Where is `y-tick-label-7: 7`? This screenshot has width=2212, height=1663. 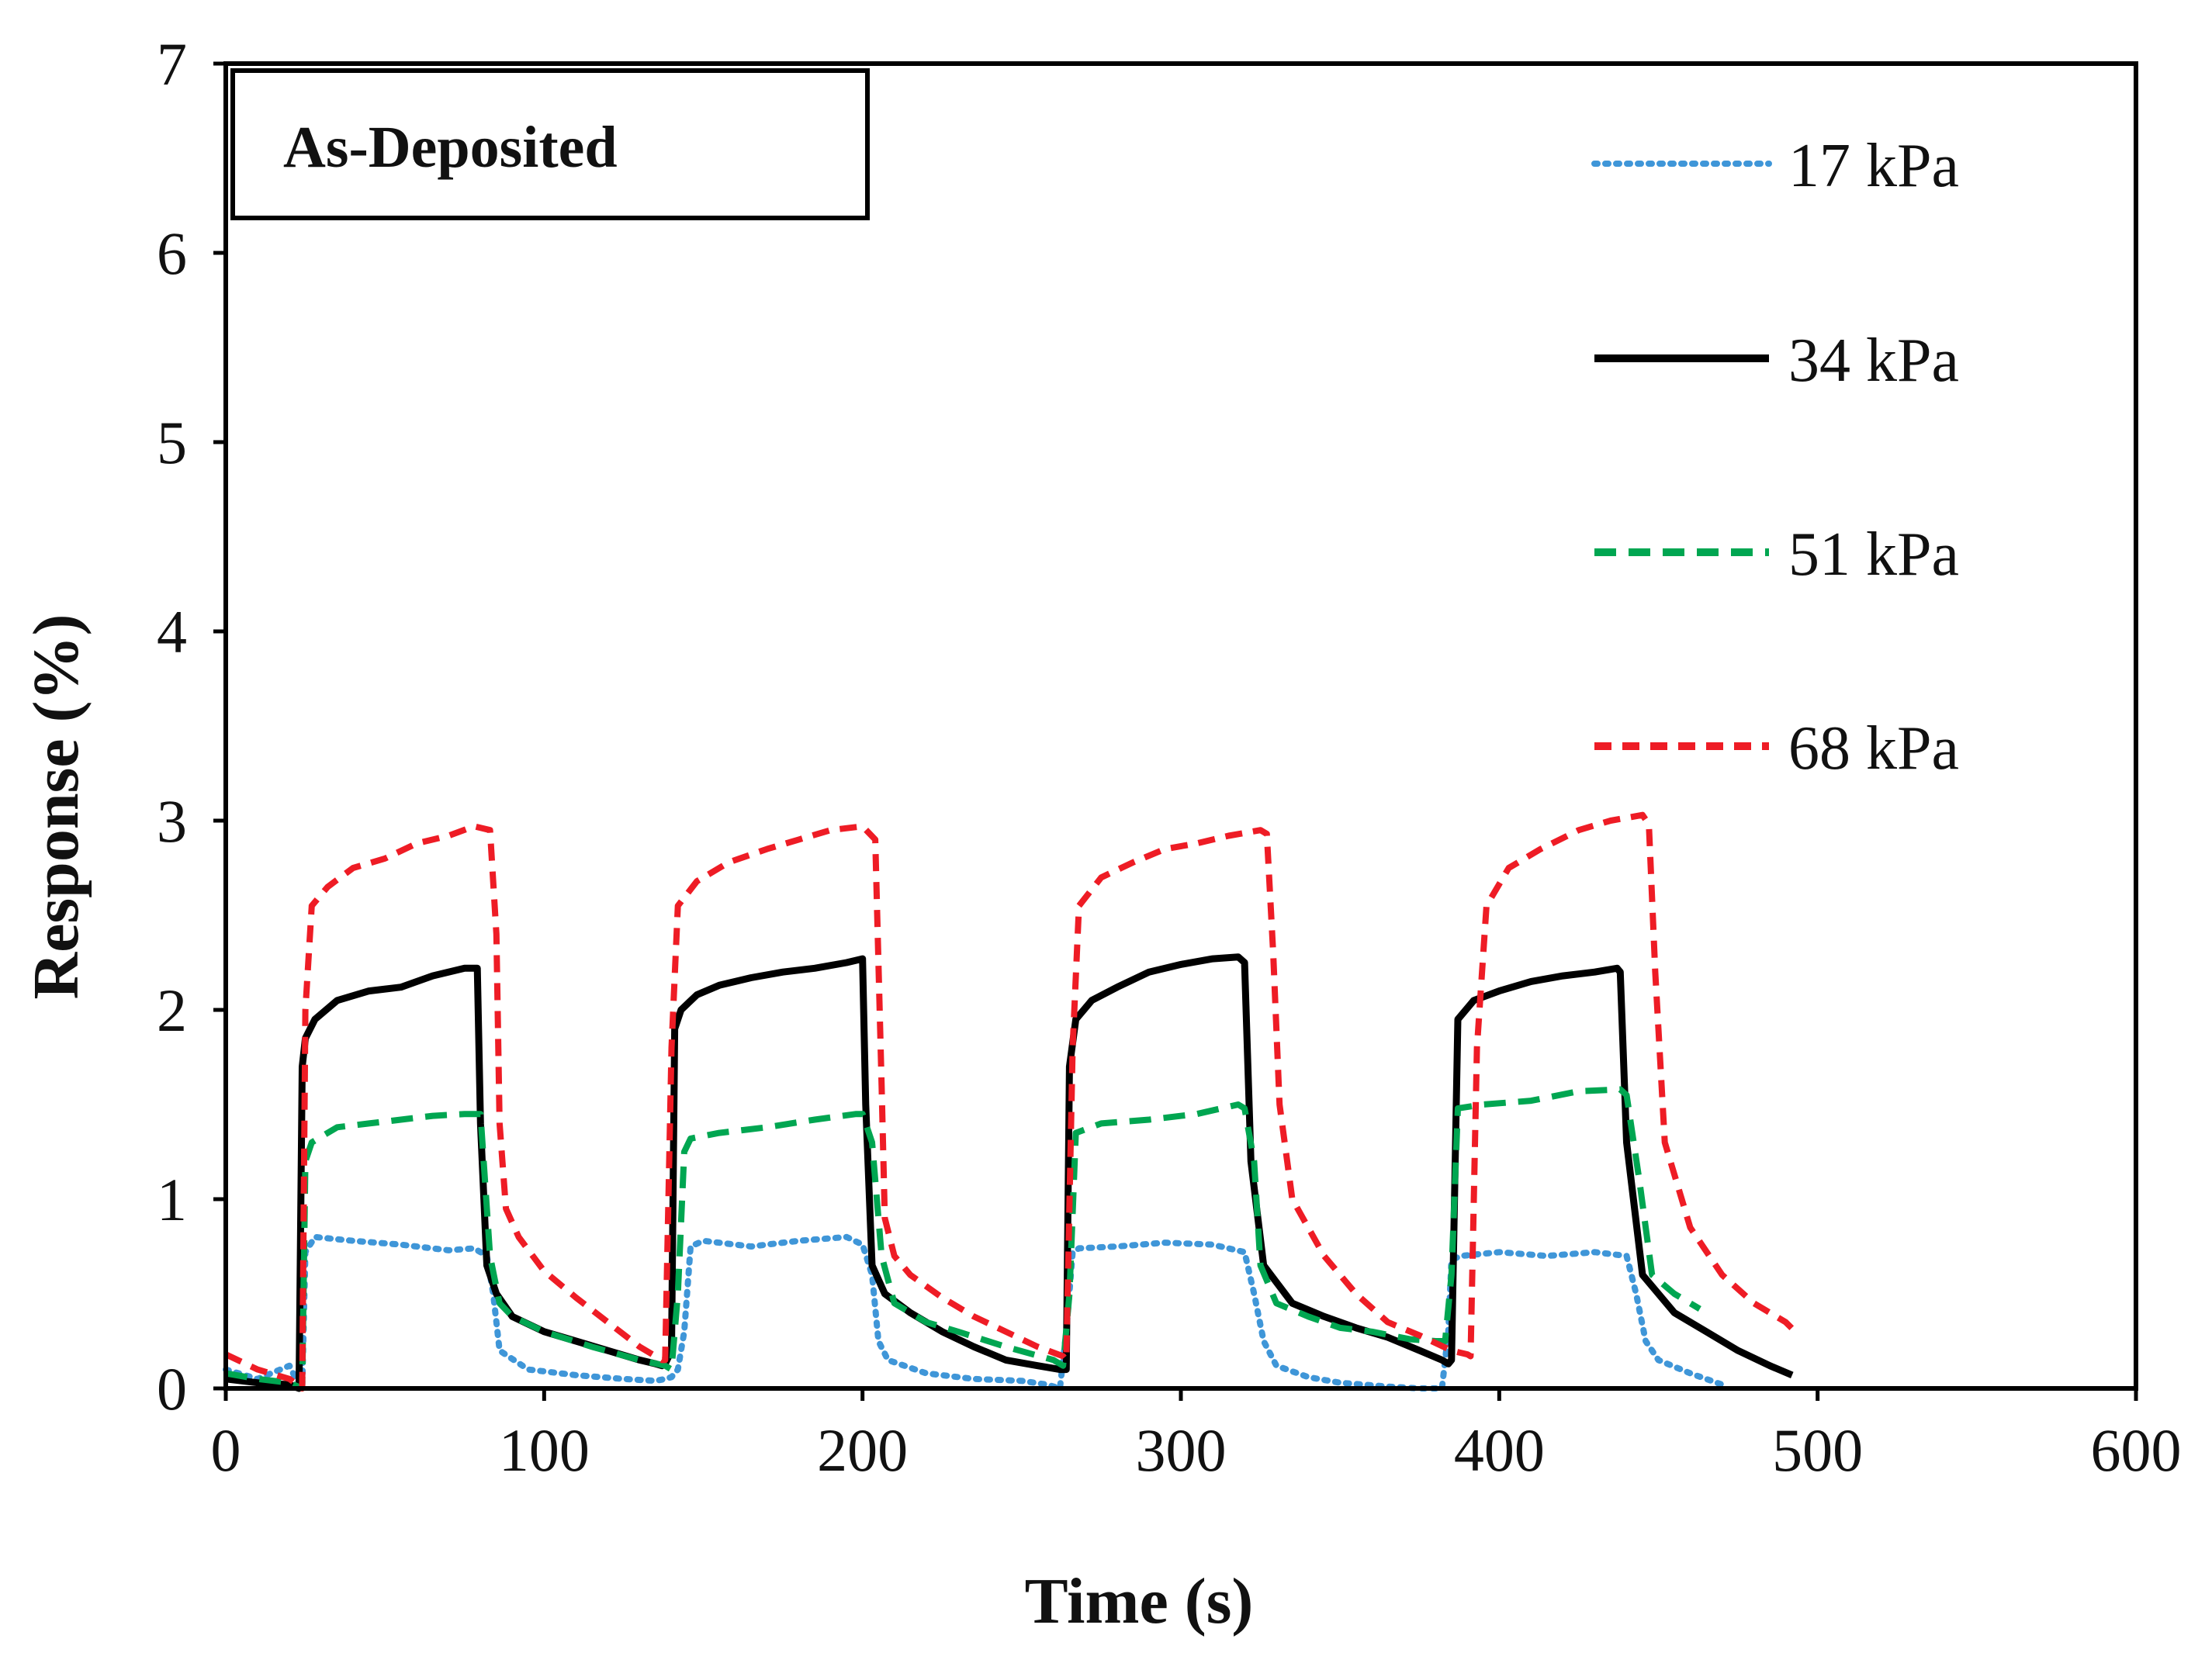 y-tick-label-7: 7 is located at coordinates (172, 64).